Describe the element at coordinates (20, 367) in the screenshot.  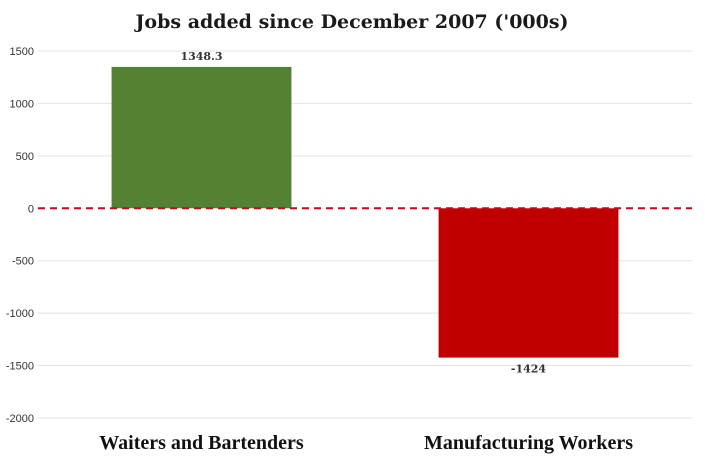
I see `y-tick-label: -1500` at that location.